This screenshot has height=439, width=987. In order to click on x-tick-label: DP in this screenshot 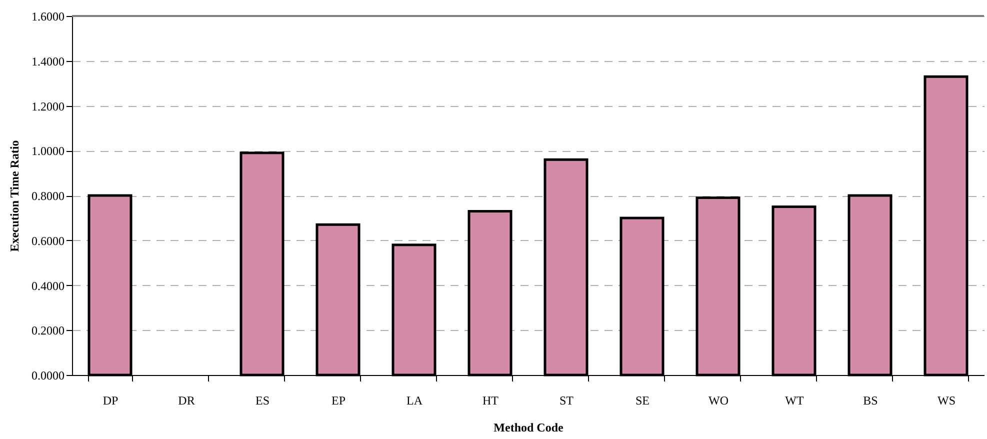, I will do `click(110, 401)`.